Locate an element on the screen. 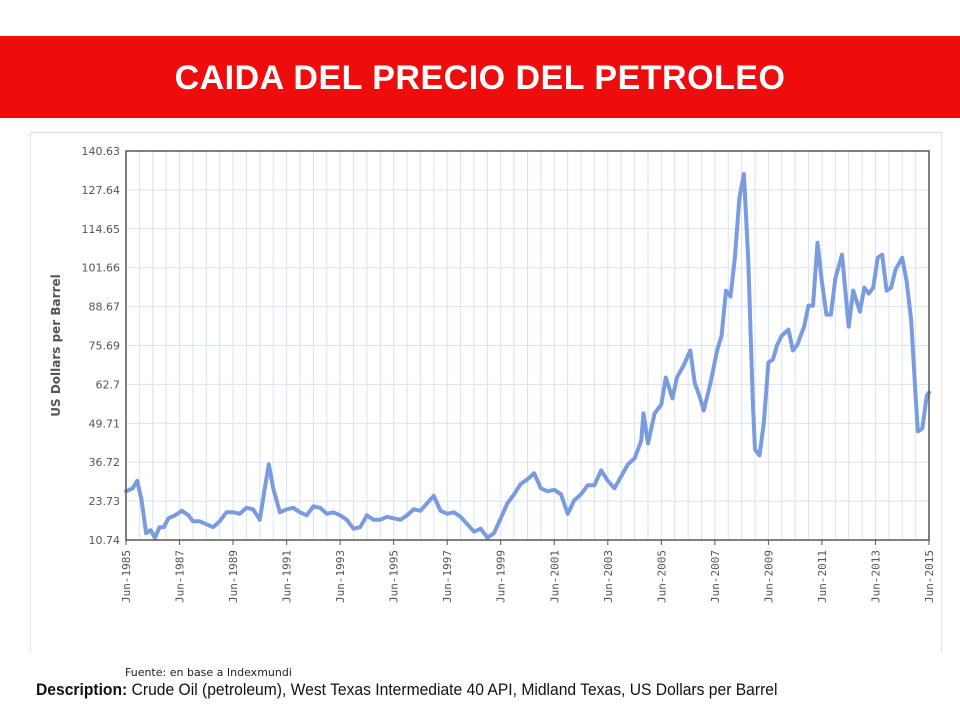 This screenshot has height=720, width=960. y-axis-label: US Dollars per Barrel is located at coordinates (56, 345).